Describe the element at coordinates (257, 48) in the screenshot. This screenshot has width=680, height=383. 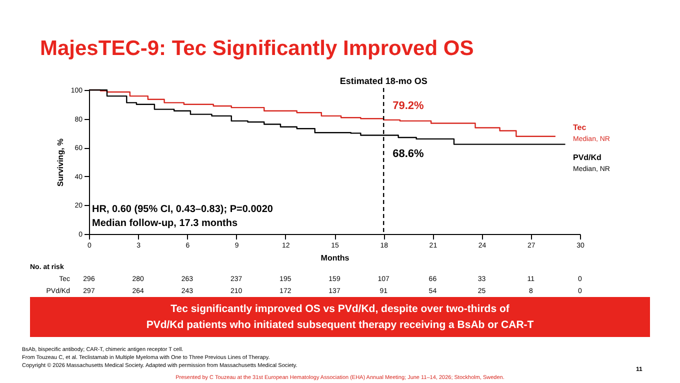
I see `chart-title: MajesTEC-9: Tec Significantly Improved OS` at that location.